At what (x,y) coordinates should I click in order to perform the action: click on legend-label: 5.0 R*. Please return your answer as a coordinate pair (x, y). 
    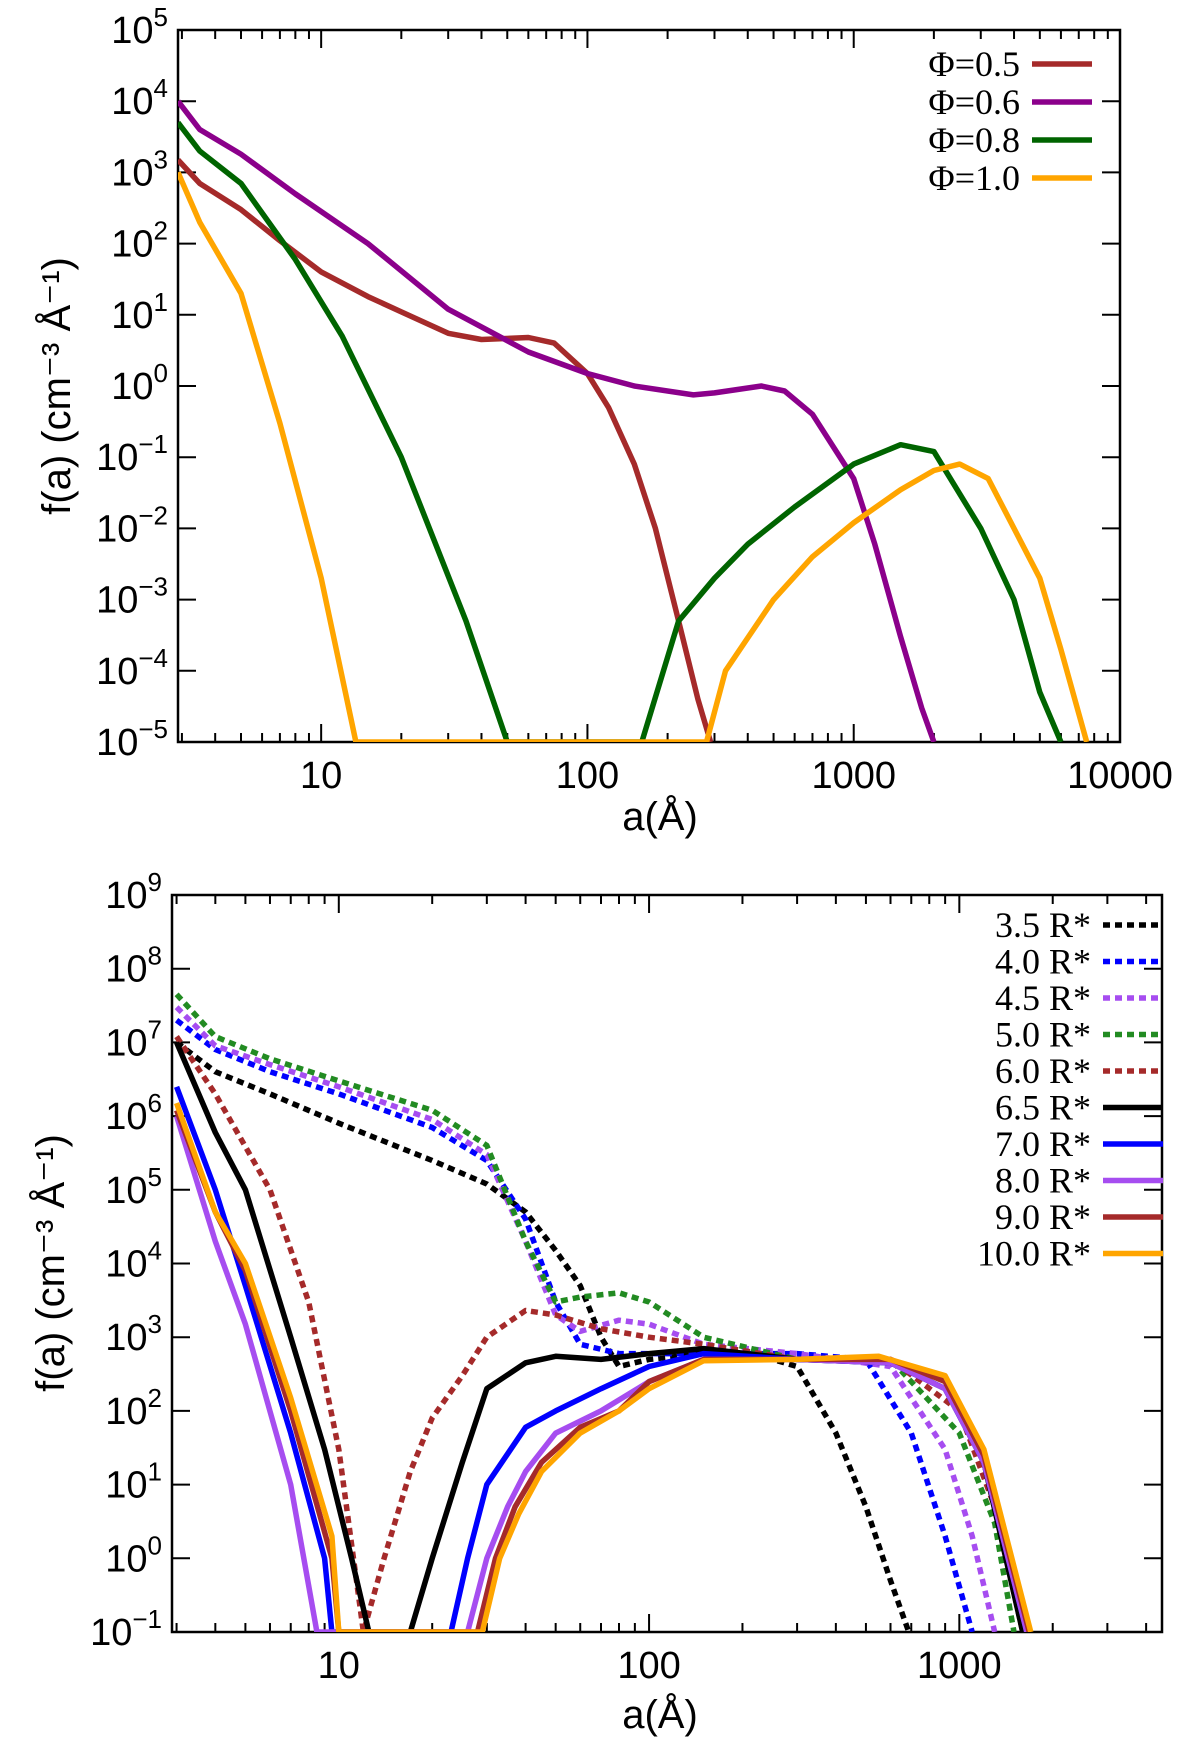
    Looking at the image, I should click on (1043, 1035).